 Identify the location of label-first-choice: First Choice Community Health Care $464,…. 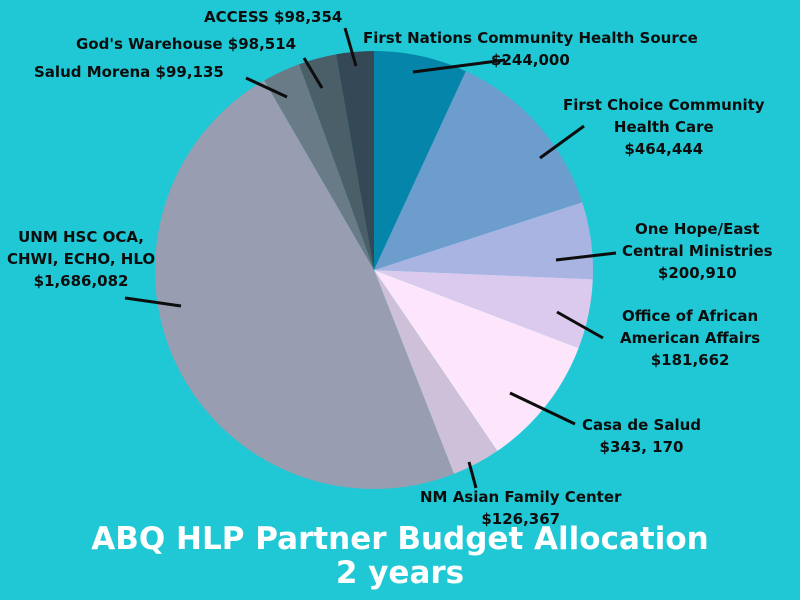
(664, 127).